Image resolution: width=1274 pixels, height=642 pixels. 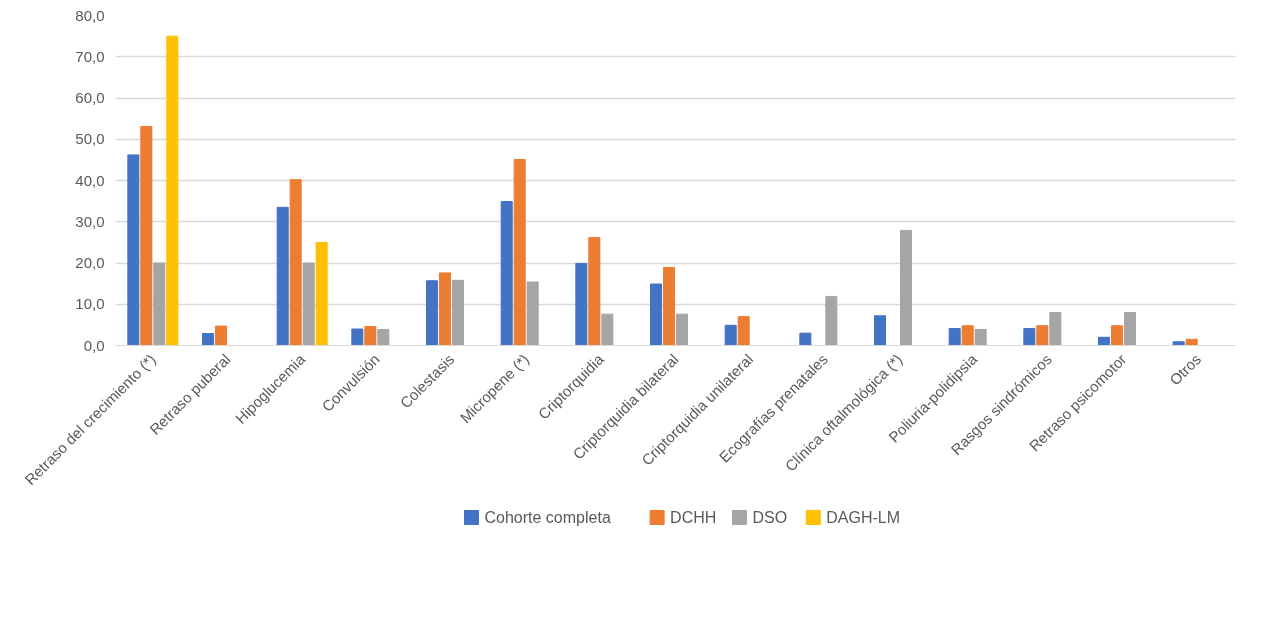 I want to click on y-tick-label: 50,0, so click(x=90, y=139).